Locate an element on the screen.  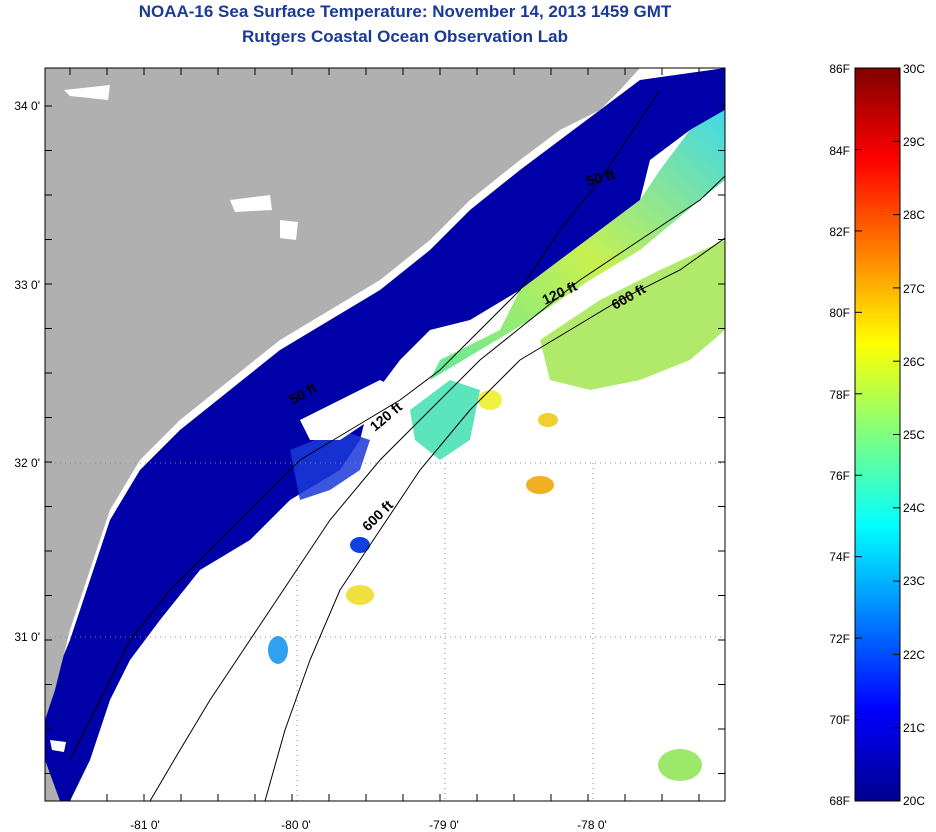
colorbar-label-f: 82F is located at coordinates (839, 232).